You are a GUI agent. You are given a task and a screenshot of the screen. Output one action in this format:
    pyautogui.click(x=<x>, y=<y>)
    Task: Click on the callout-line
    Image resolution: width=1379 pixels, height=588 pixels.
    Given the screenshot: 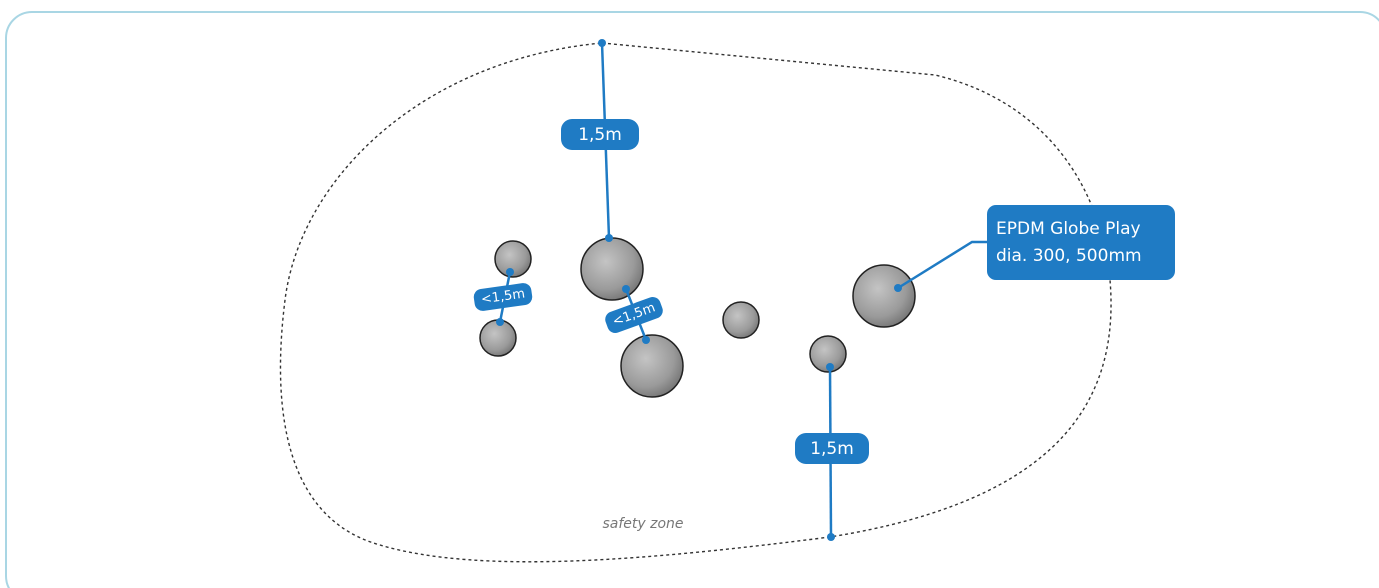 What is the action you would take?
    pyautogui.click(x=943, y=265)
    